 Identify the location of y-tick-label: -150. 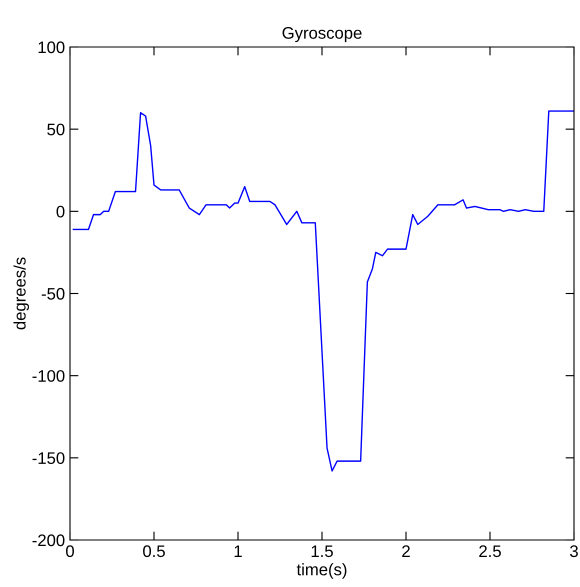
(48, 458).